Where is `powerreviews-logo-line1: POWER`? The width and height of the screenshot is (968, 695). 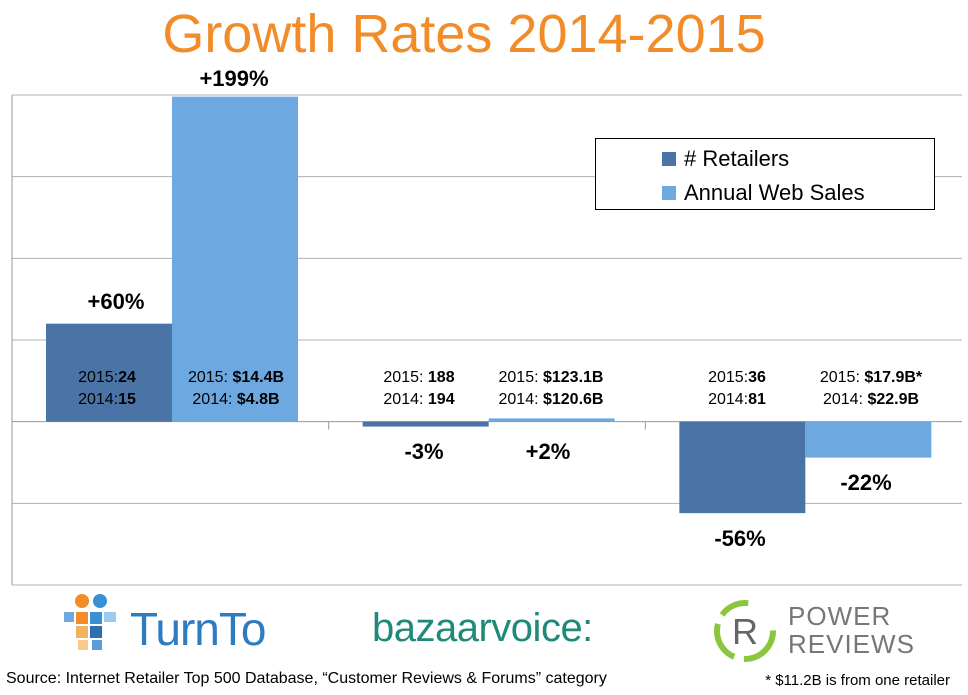 powerreviews-logo-line1: POWER is located at coordinates (840, 616).